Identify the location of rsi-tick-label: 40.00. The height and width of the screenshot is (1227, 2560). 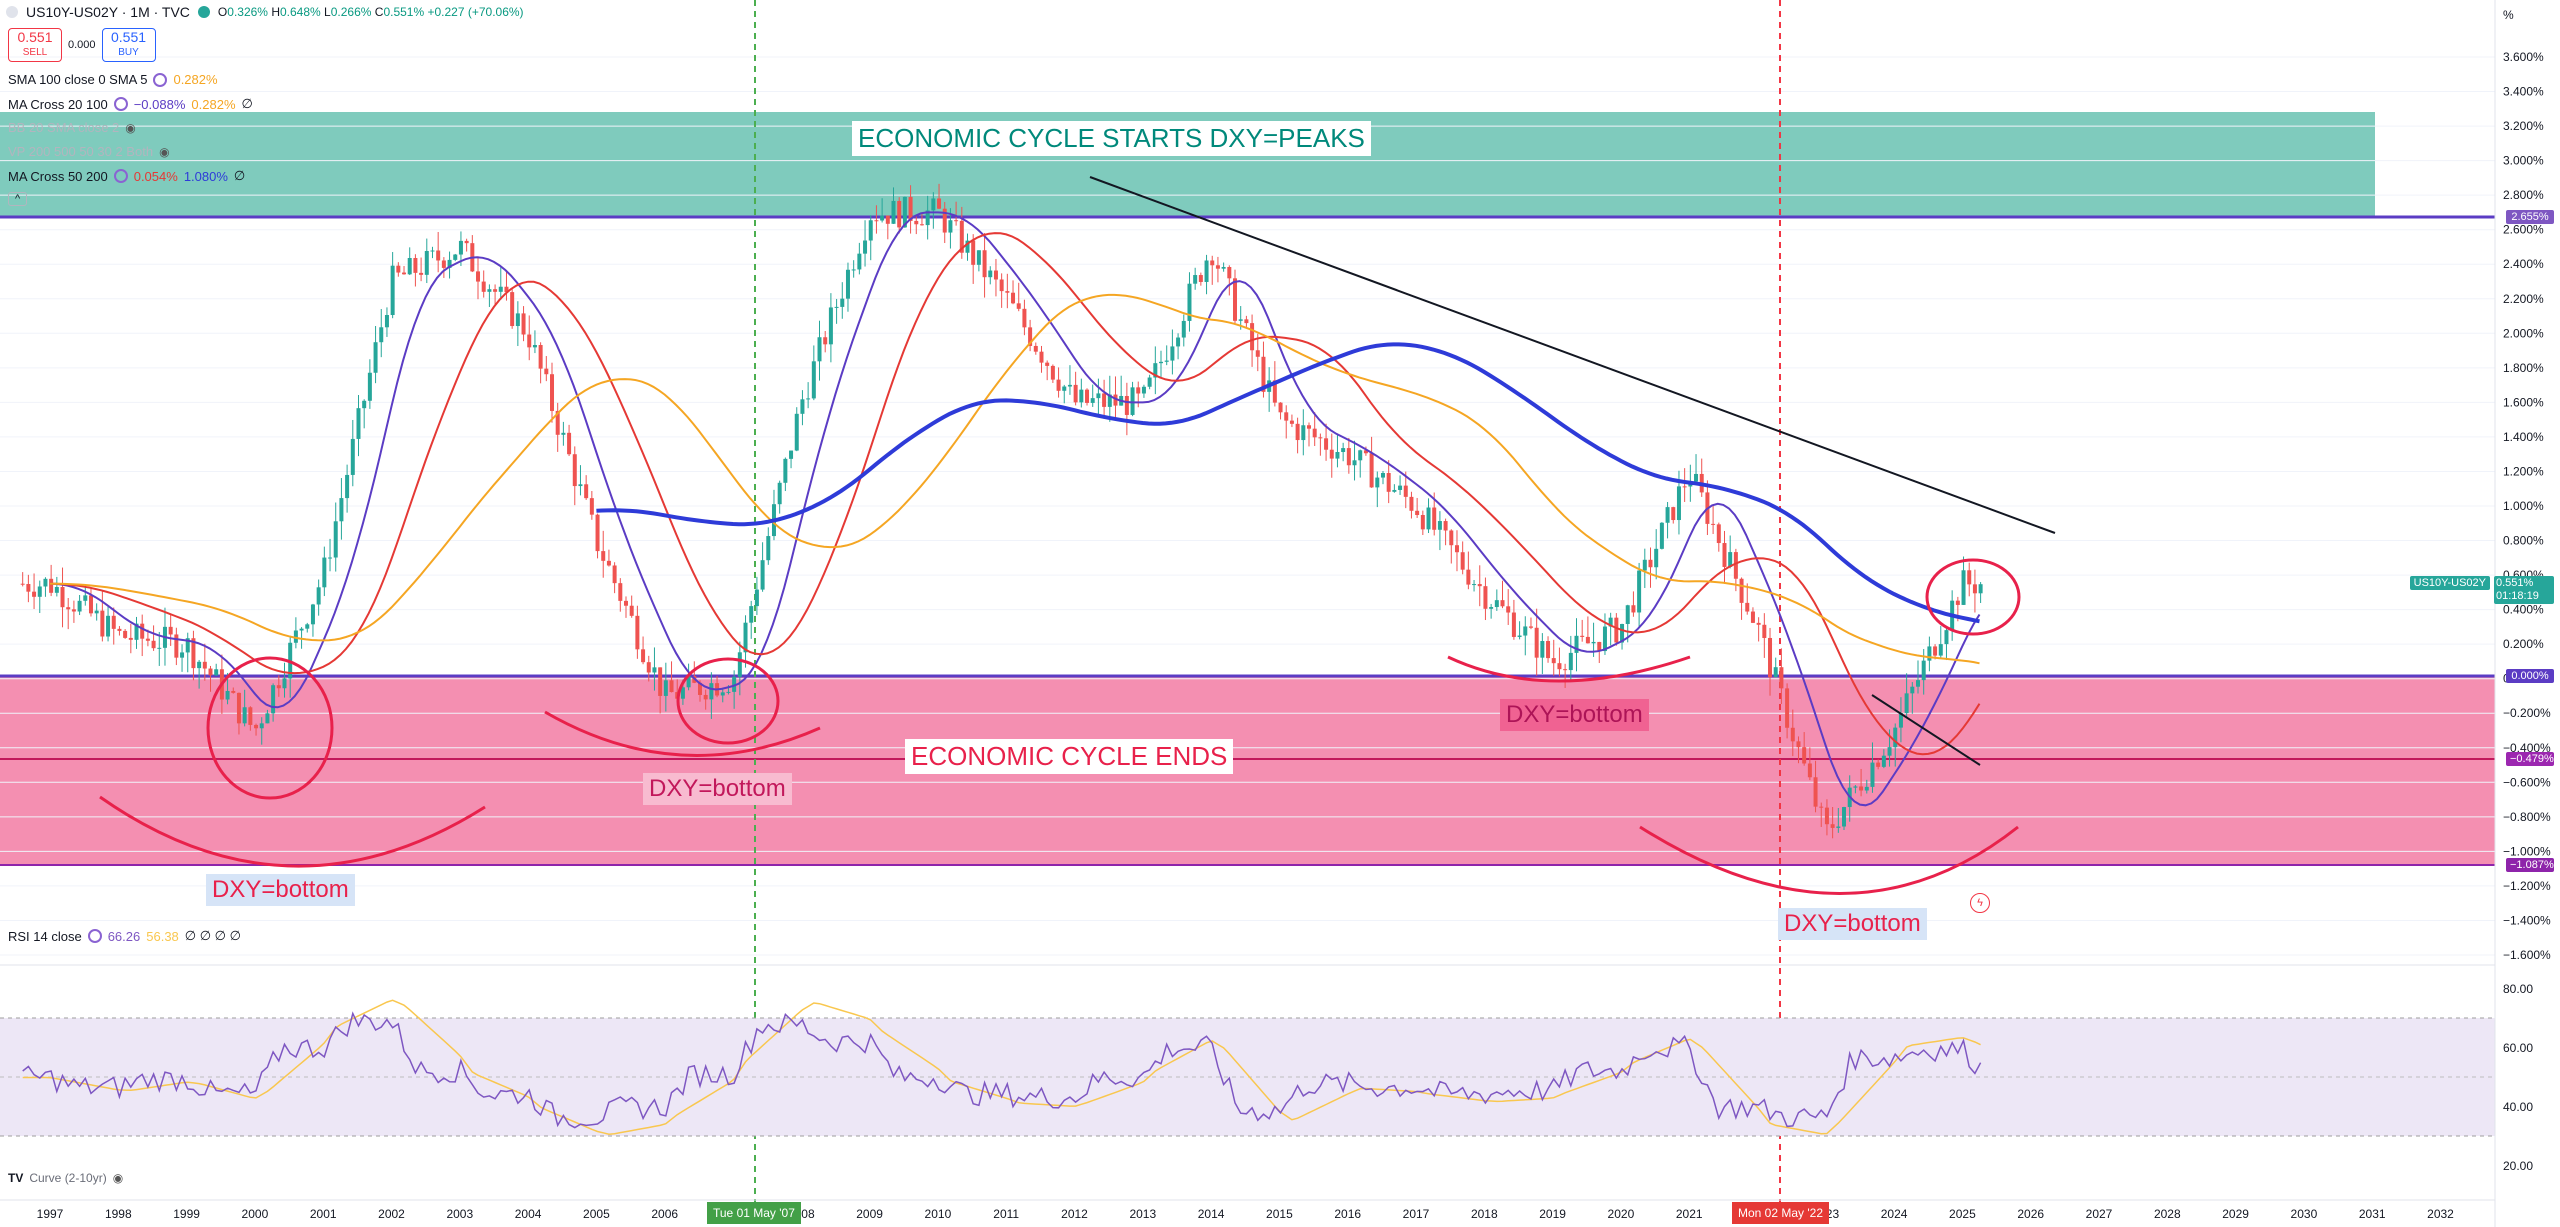
(2518, 1107).